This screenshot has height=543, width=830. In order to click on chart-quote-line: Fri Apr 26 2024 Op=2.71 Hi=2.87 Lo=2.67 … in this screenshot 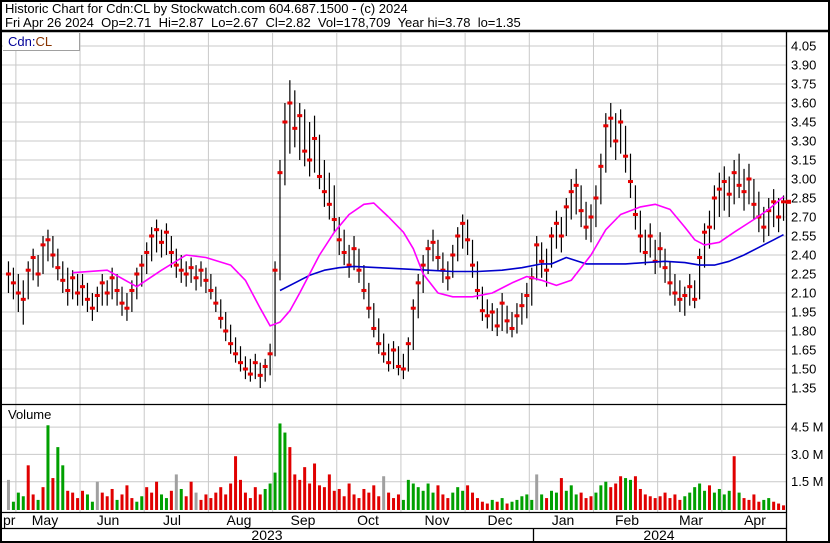, I will do `click(263, 22)`.